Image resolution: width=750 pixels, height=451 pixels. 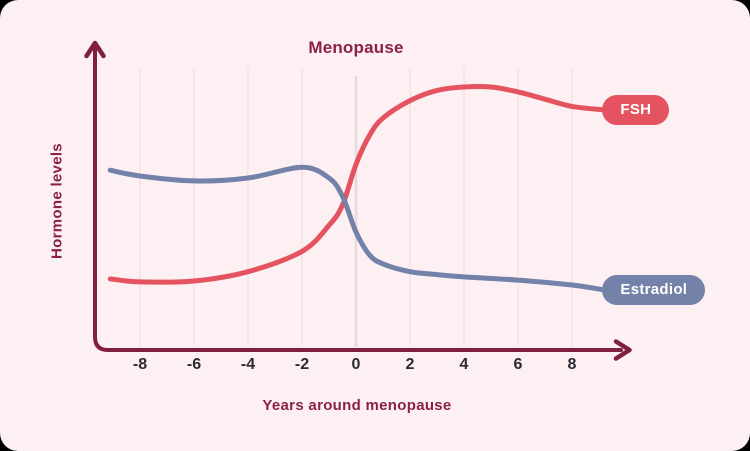 What do you see at coordinates (654, 289) in the screenshot?
I see `estradiol-series-label: Estradiol` at bounding box center [654, 289].